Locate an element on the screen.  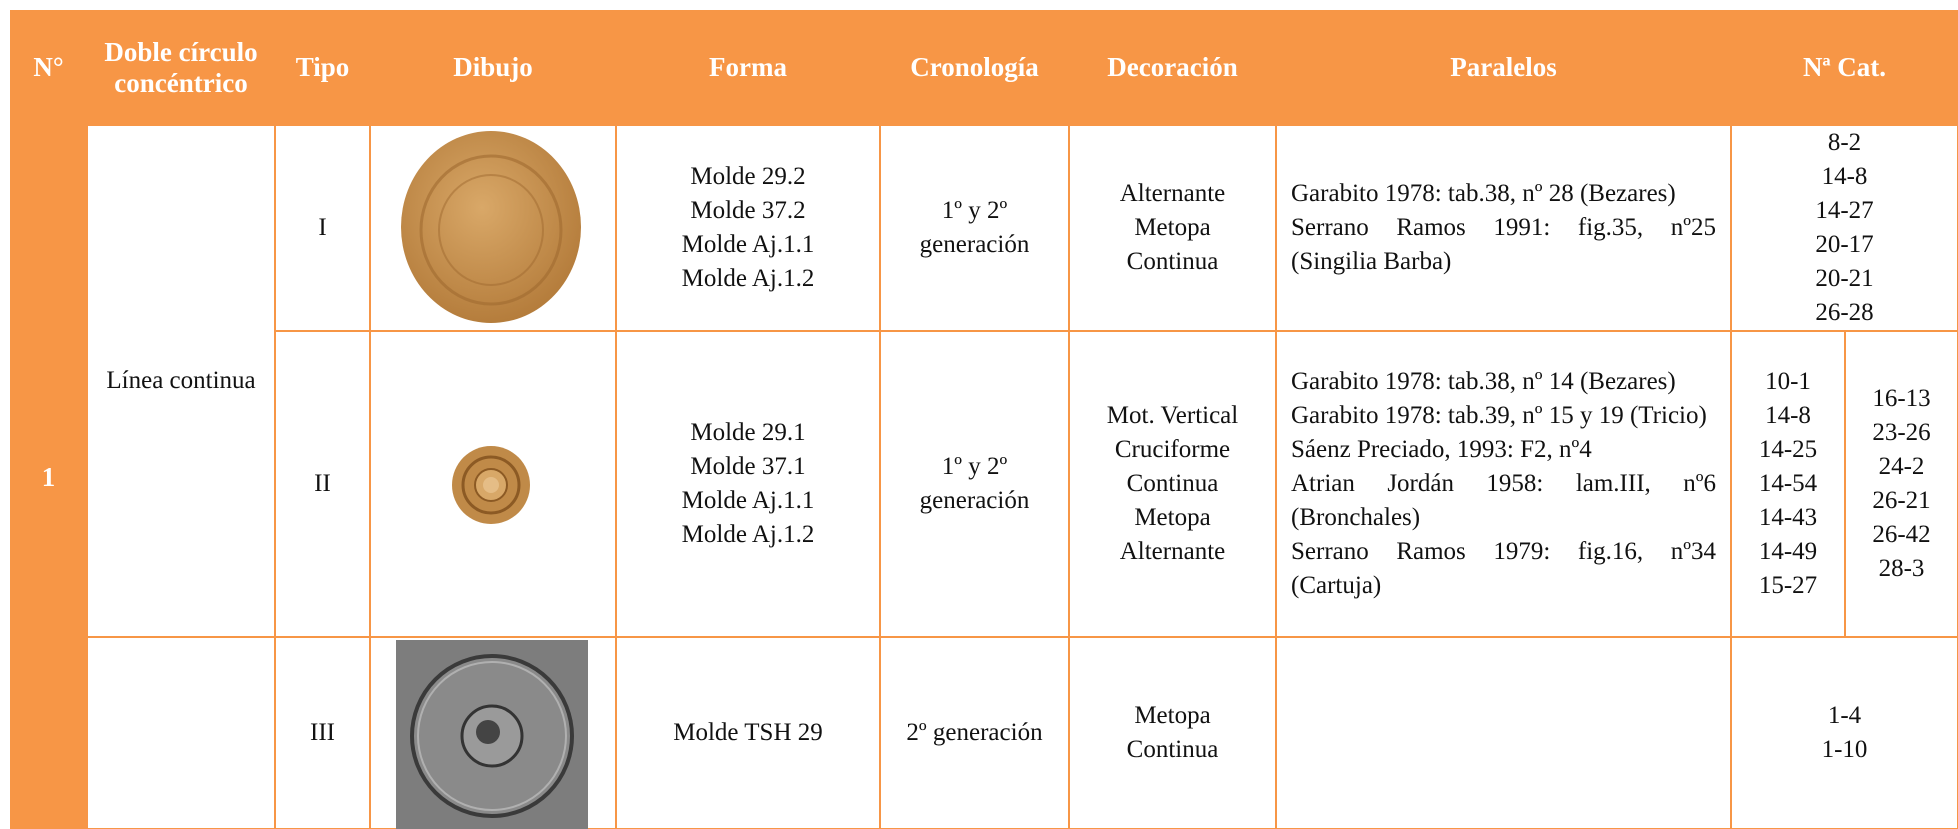
forma-cell: Molde TSH 29 is located at coordinates (748, 733).